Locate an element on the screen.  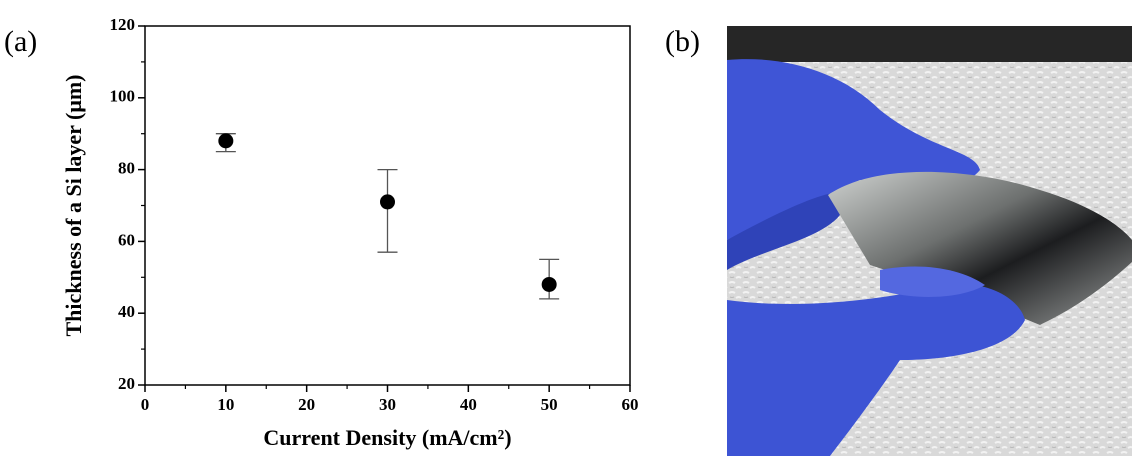
x-tick-label: 20 is located at coordinates (306, 404).